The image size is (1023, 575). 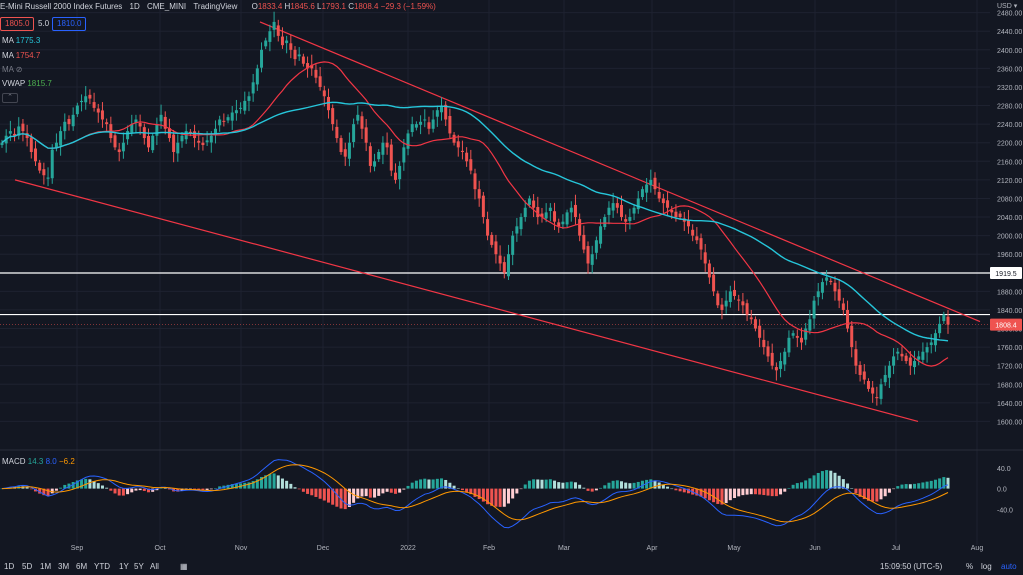 What do you see at coordinates (61, 6) in the screenshot?
I see `symbol-title: E-Mini Russell 2000 Index Futures` at bounding box center [61, 6].